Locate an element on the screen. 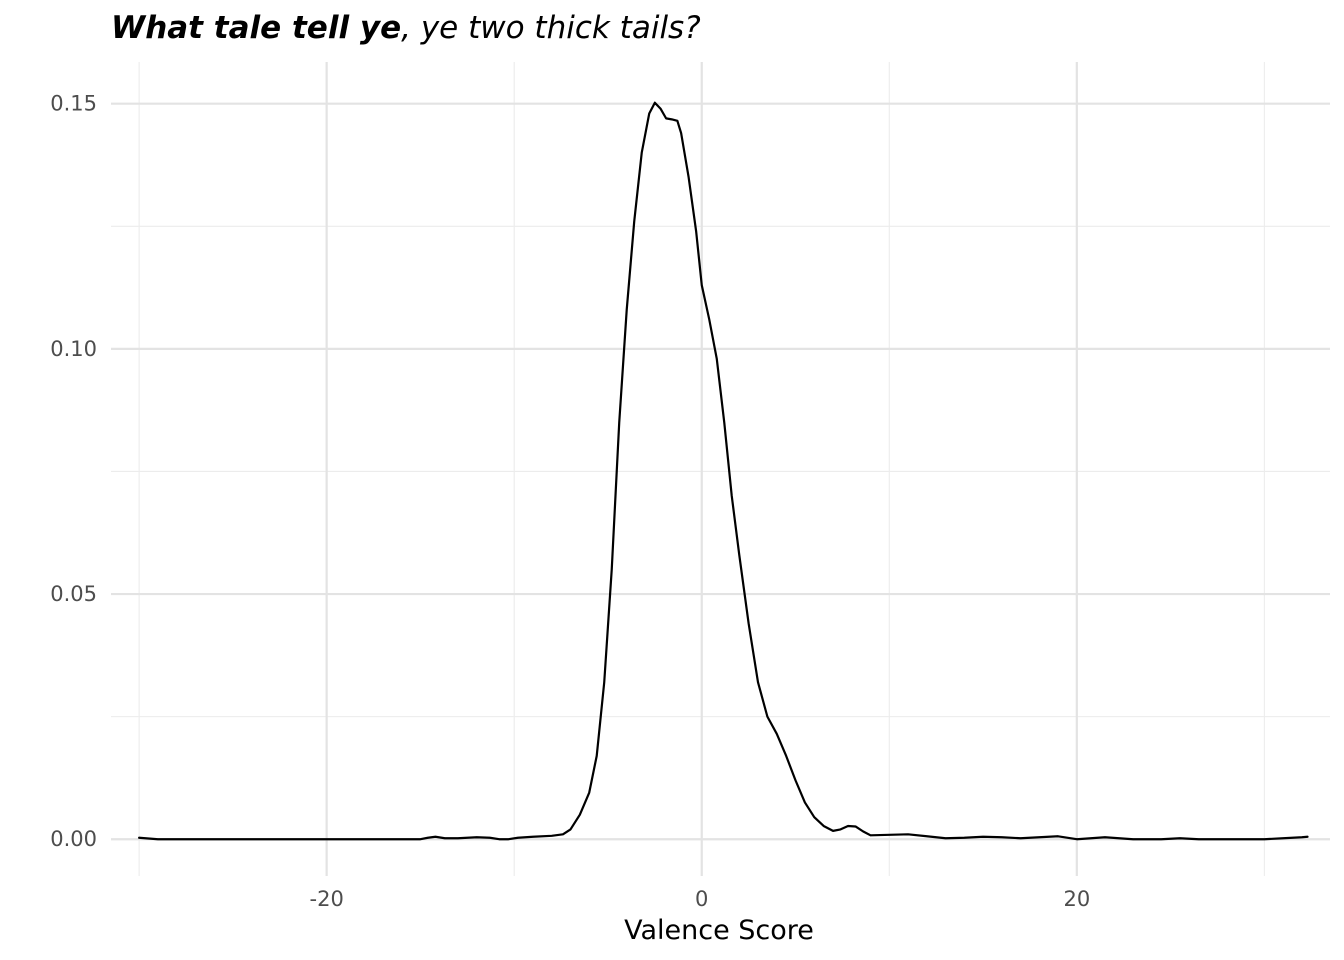 Image resolution: width=1344 pixels, height=960 pixels. x-tick-label: 0 is located at coordinates (701, 899).